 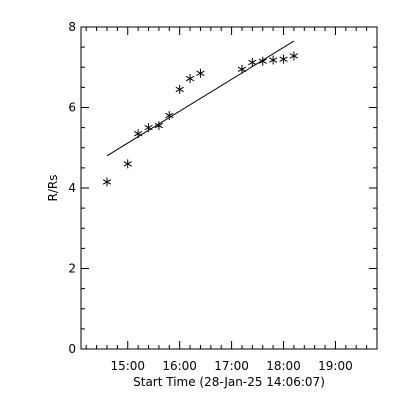 What do you see at coordinates (72, 188) in the screenshot?
I see `y-tick-label: 4` at bounding box center [72, 188].